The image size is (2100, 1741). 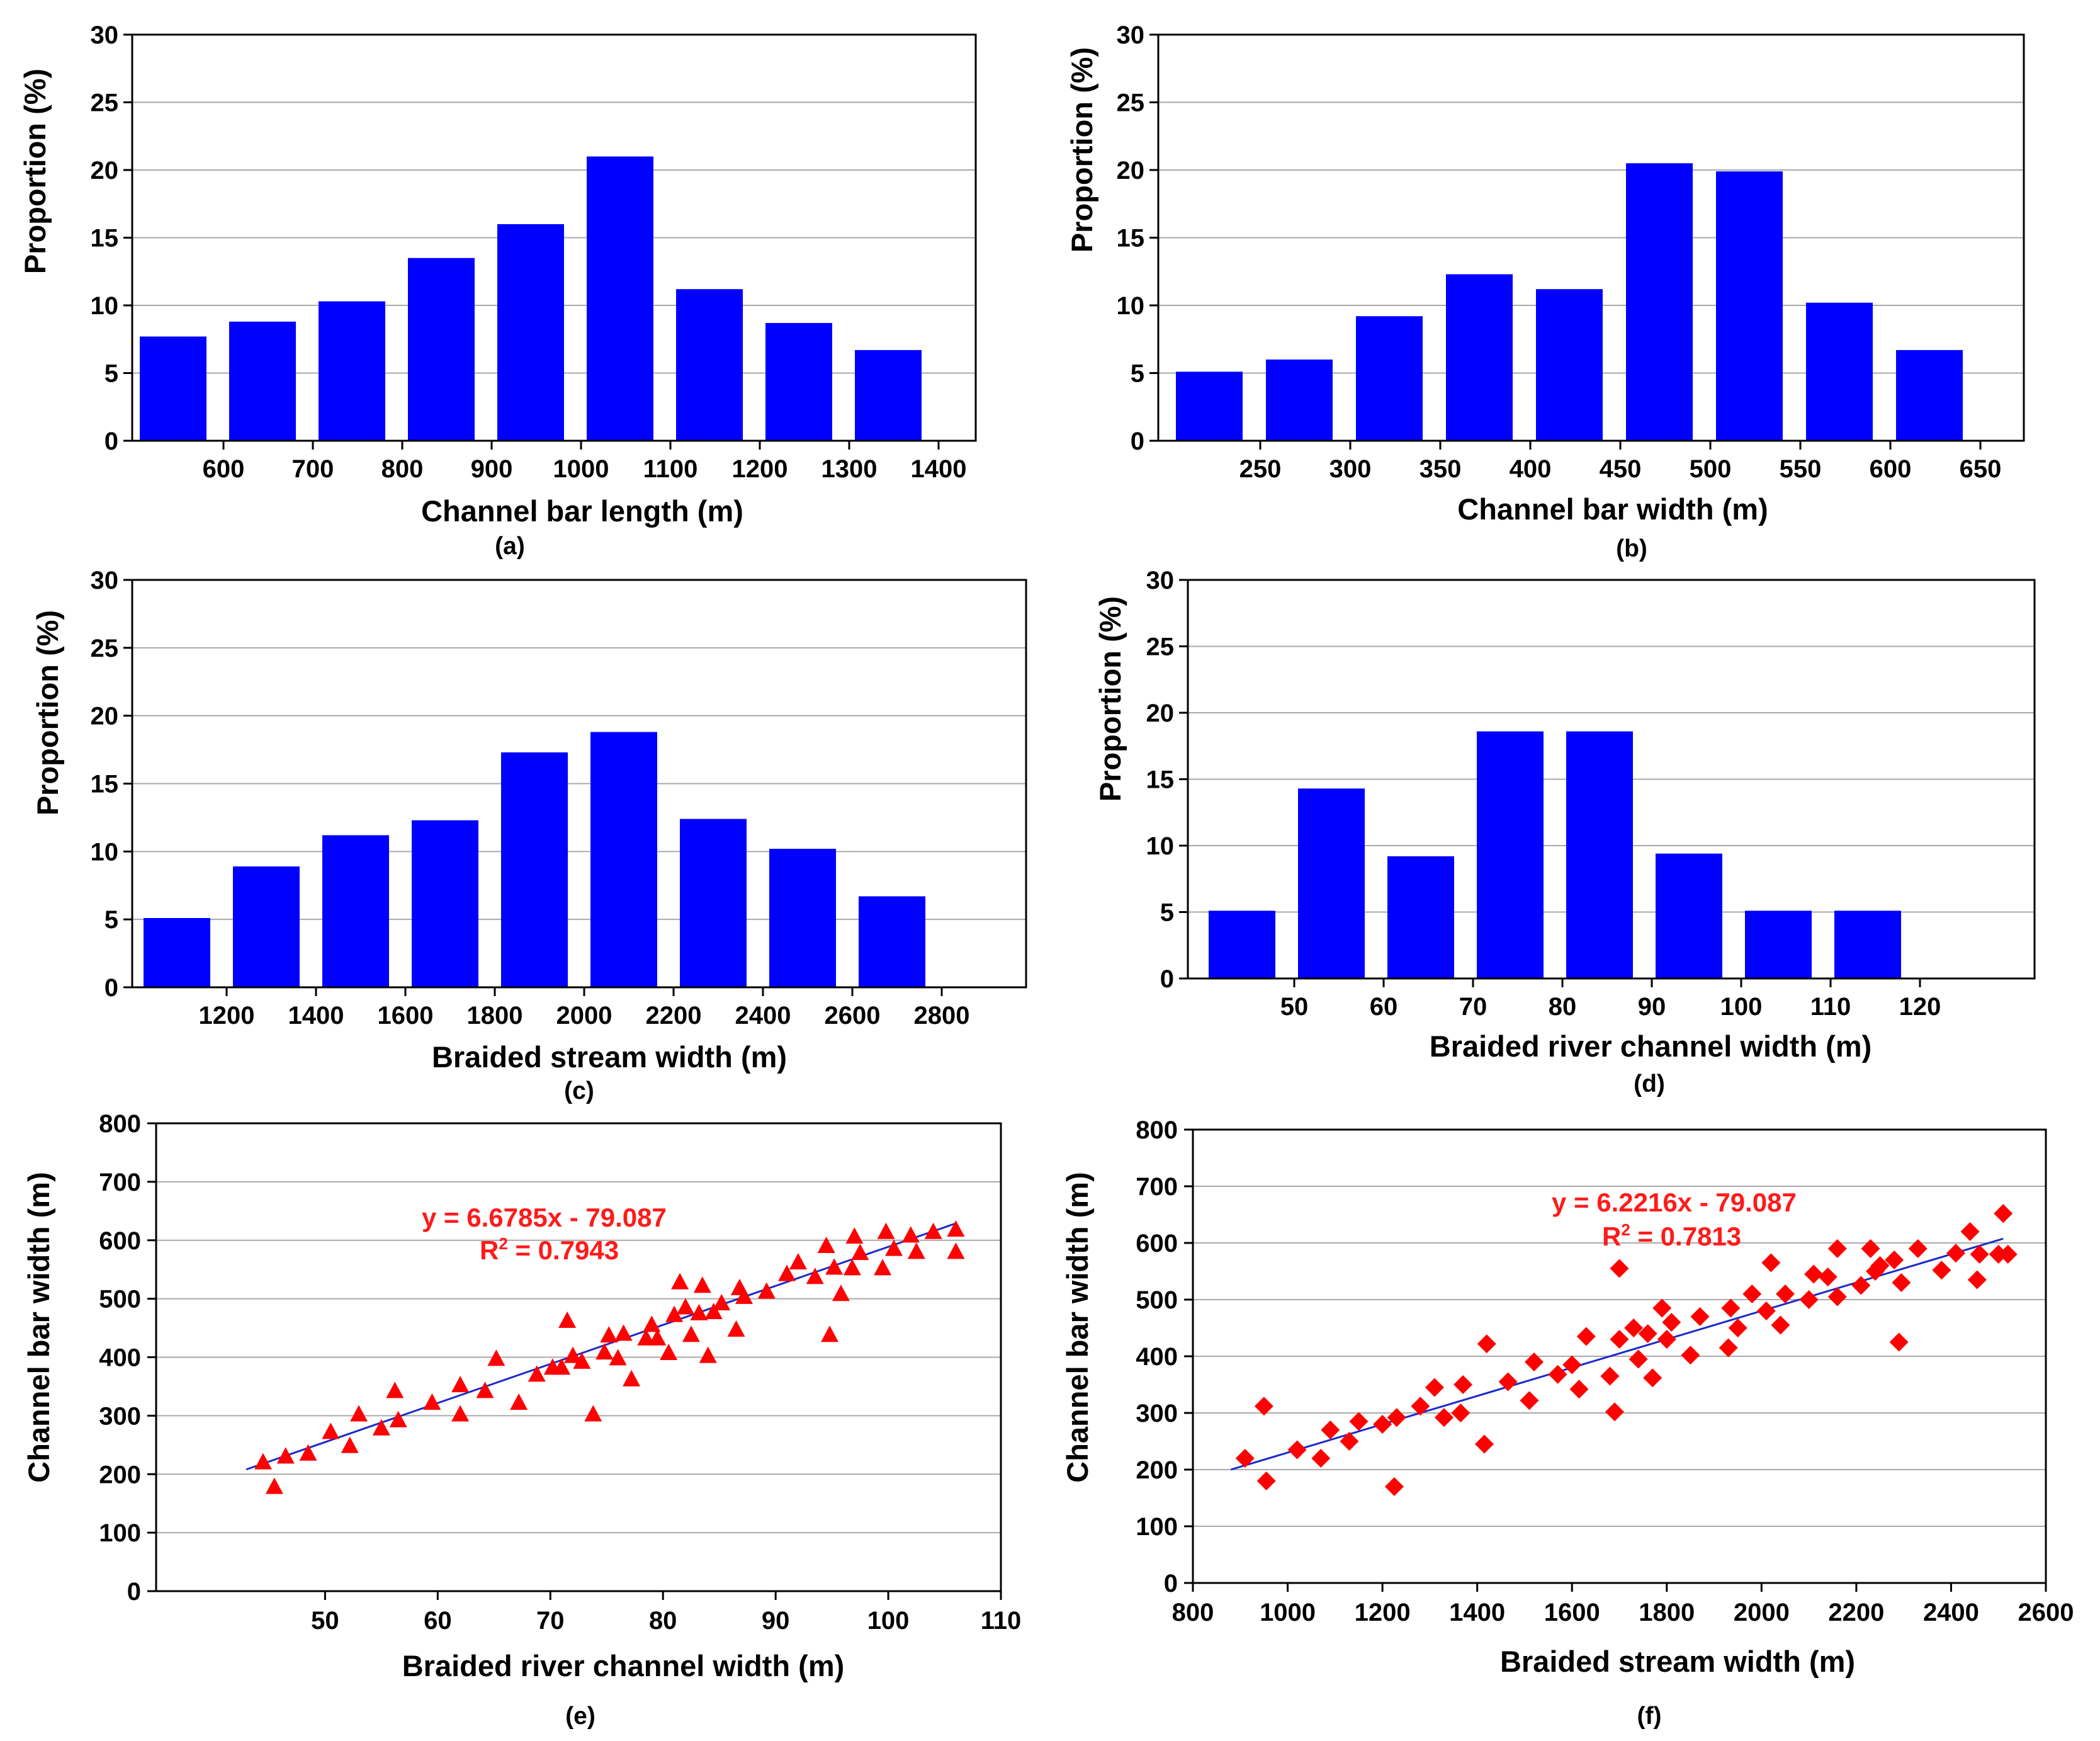 I want to click on panel-c-x-tick-label: 1200, so click(x=227, y=1015).